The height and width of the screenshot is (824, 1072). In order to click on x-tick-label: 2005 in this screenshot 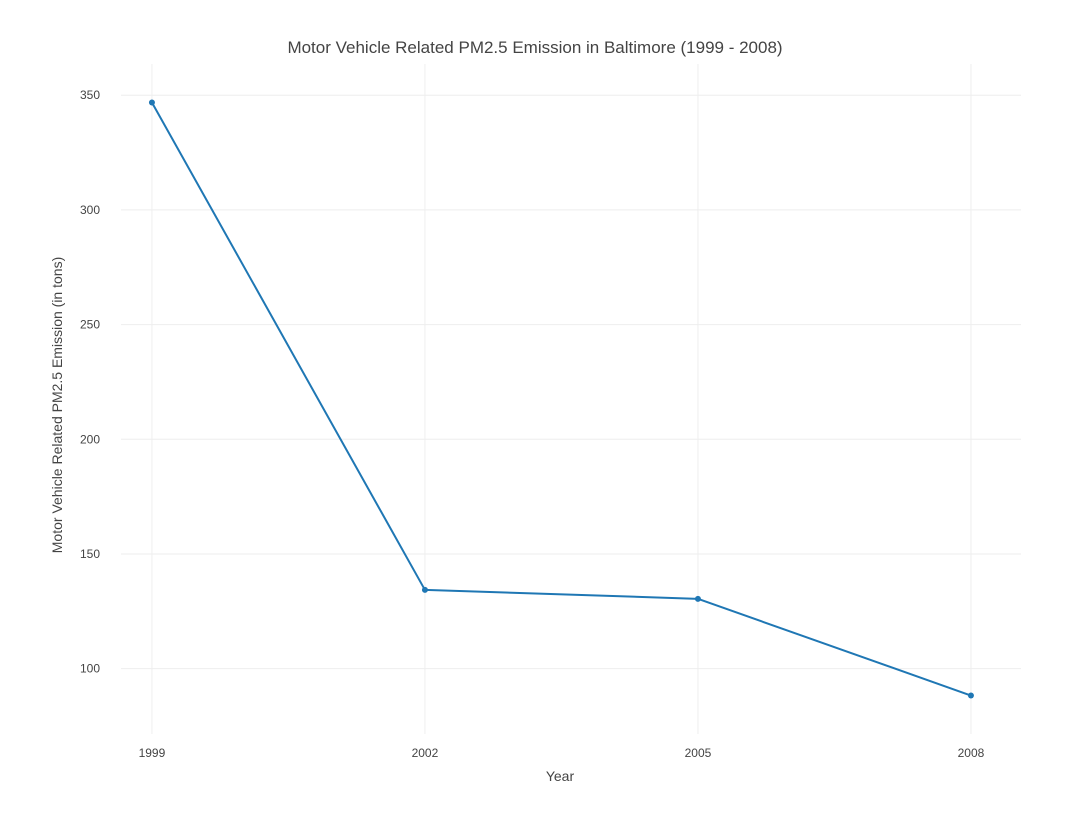, I will do `click(698, 753)`.